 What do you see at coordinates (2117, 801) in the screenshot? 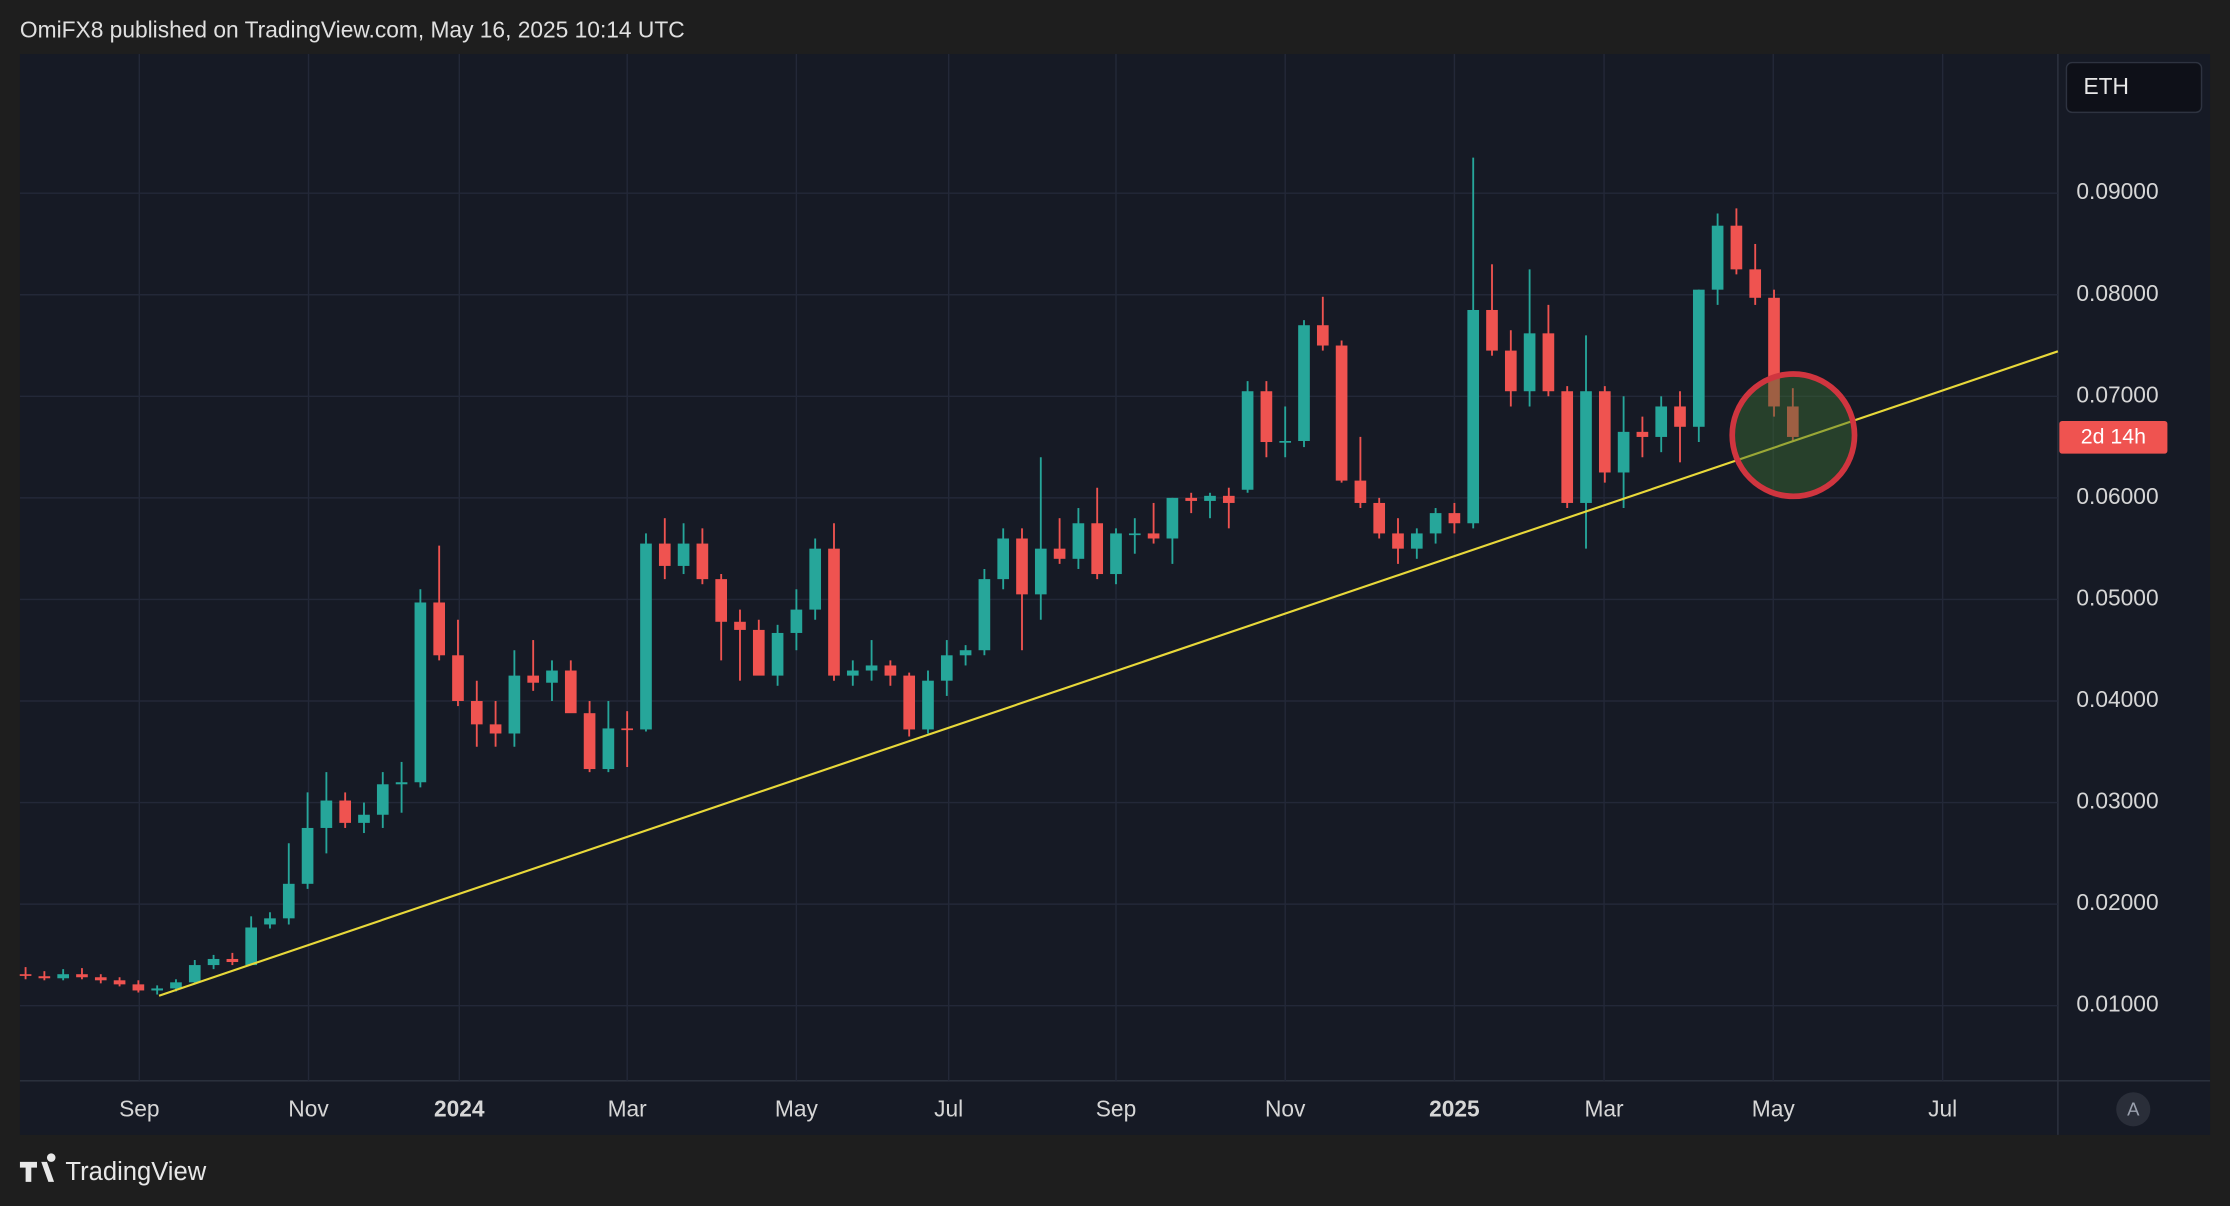
I see `y-tick-label: 0.03000` at bounding box center [2117, 801].